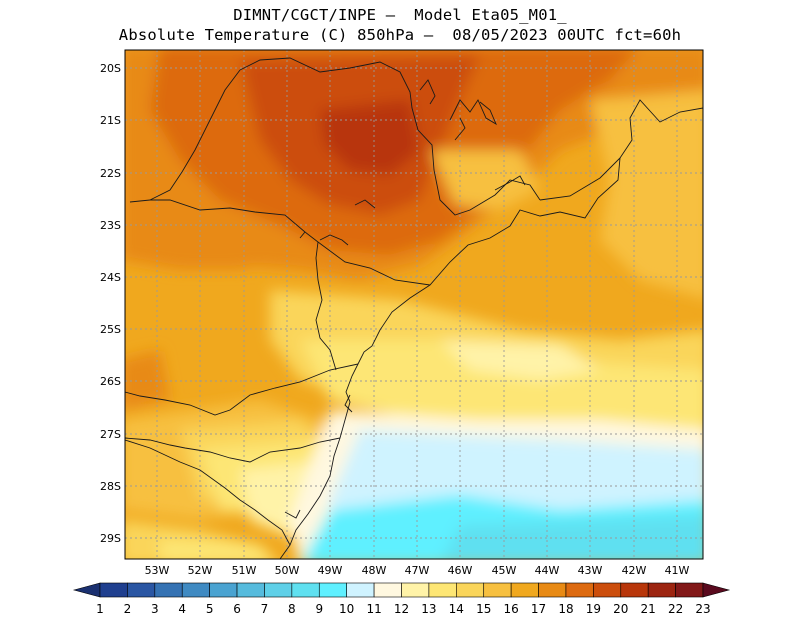 This screenshot has width=800, height=618. Describe the element at coordinates (547, 570) in the screenshot. I see `lon-label: 44W` at that location.